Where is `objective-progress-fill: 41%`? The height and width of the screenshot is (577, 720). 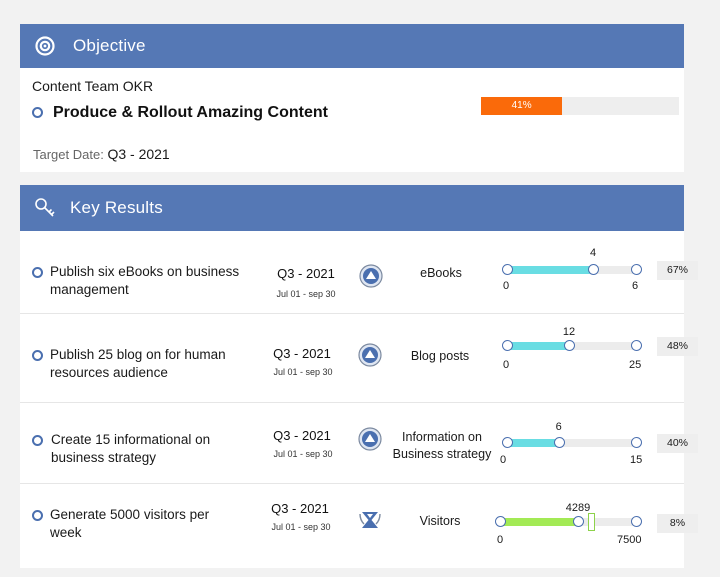
objective-progress-fill: 41% is located at coordinates (522, 106).